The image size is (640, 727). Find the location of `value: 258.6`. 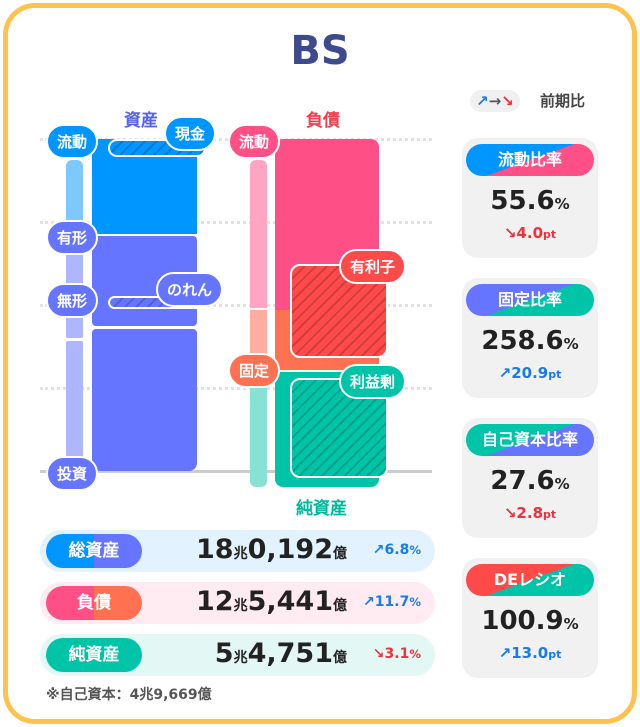

value: 258.6 is located at coordinates (522, 341).